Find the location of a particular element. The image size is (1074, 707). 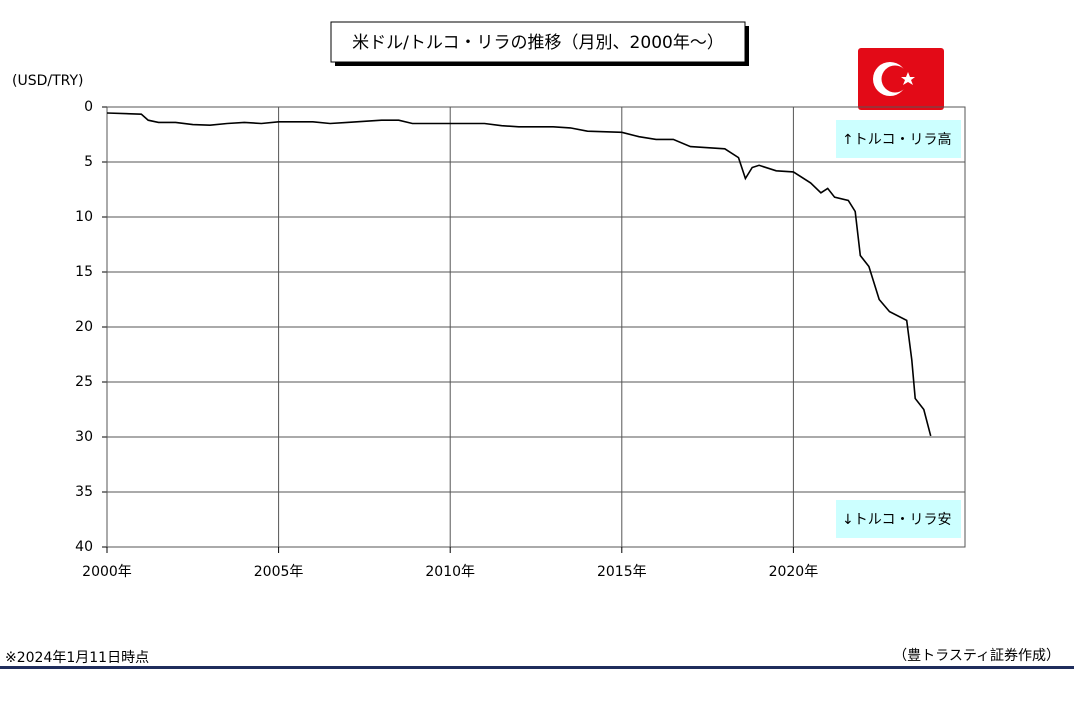

flag is located at coordinates (901, 79).